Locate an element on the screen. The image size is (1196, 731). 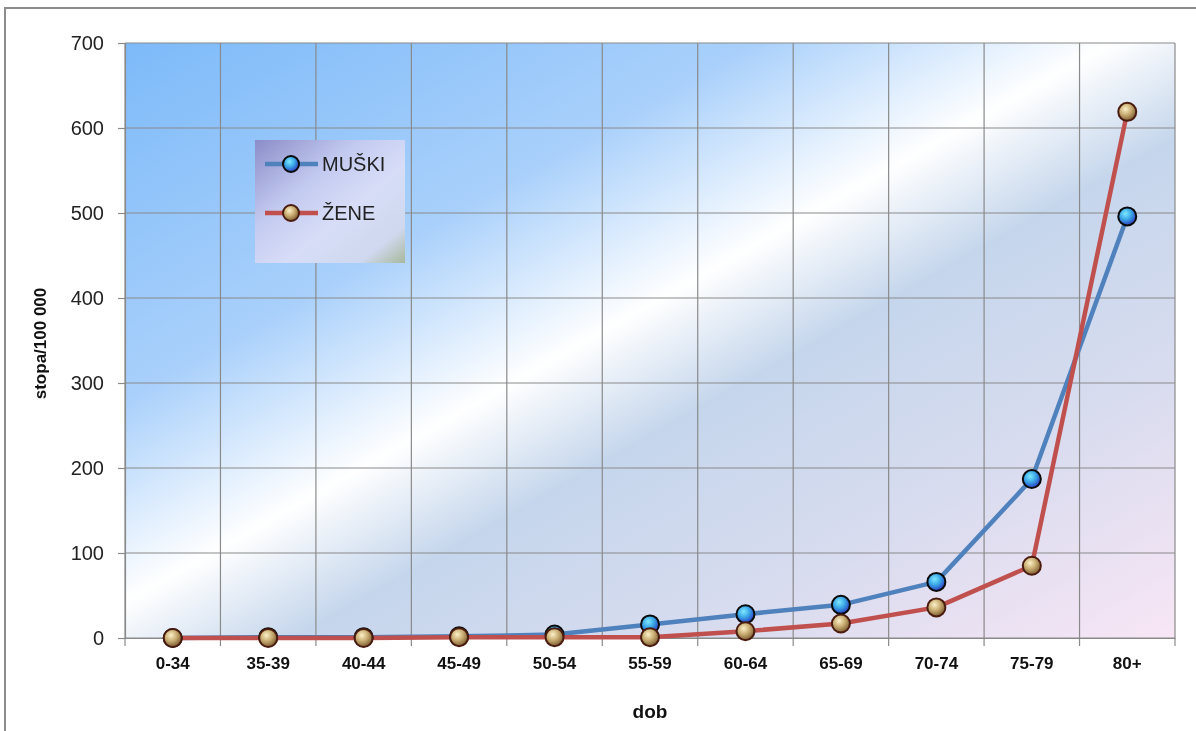
x-tick-label: 35-39 is located at coordinates (268, 664).